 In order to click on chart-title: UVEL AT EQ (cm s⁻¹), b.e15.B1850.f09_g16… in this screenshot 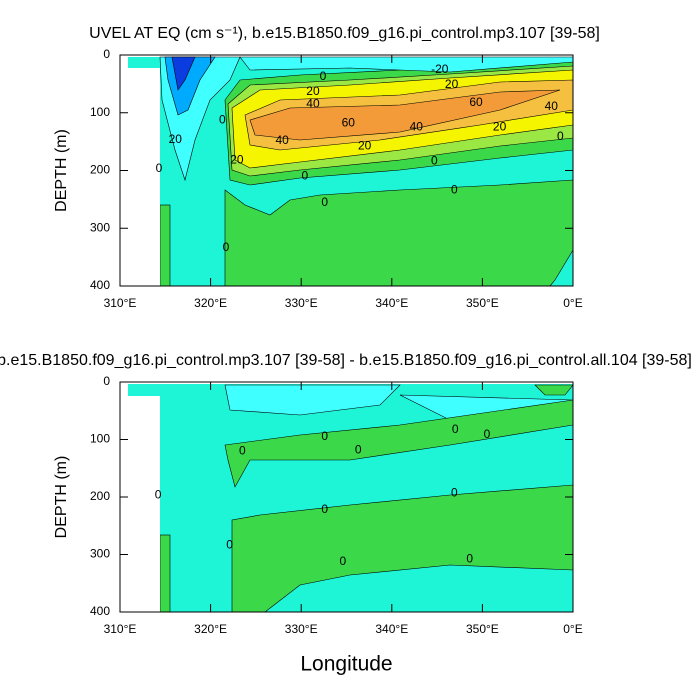, I will do `click(344, 33)`.